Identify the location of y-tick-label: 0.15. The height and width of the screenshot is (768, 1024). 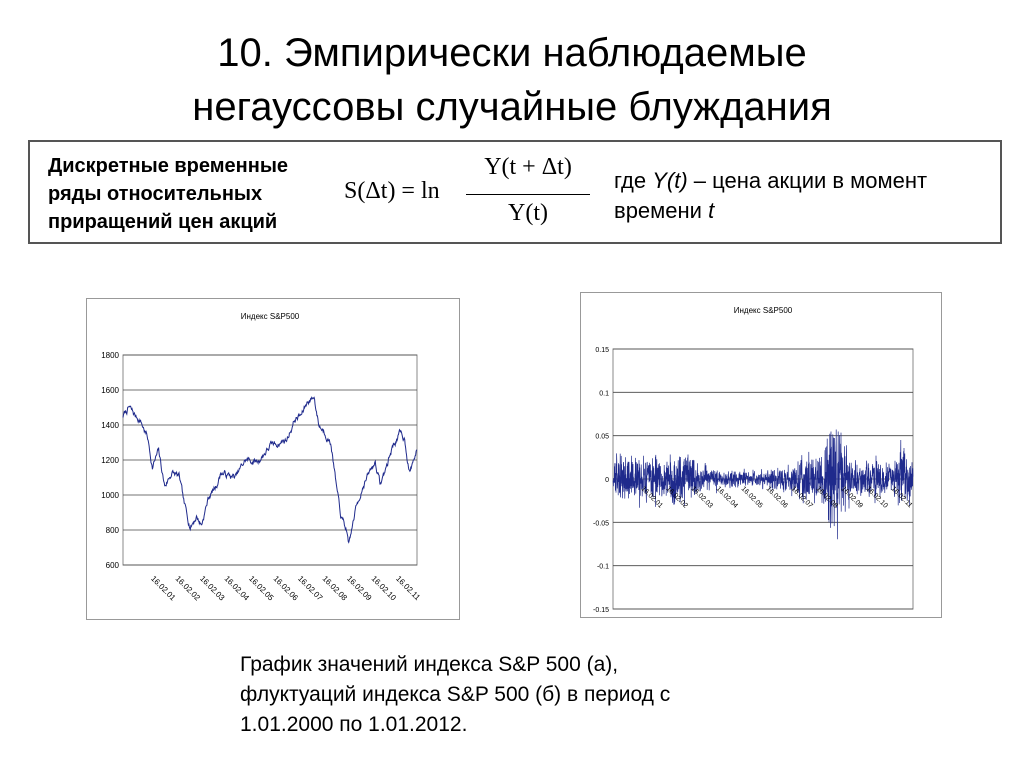
(602, 350).